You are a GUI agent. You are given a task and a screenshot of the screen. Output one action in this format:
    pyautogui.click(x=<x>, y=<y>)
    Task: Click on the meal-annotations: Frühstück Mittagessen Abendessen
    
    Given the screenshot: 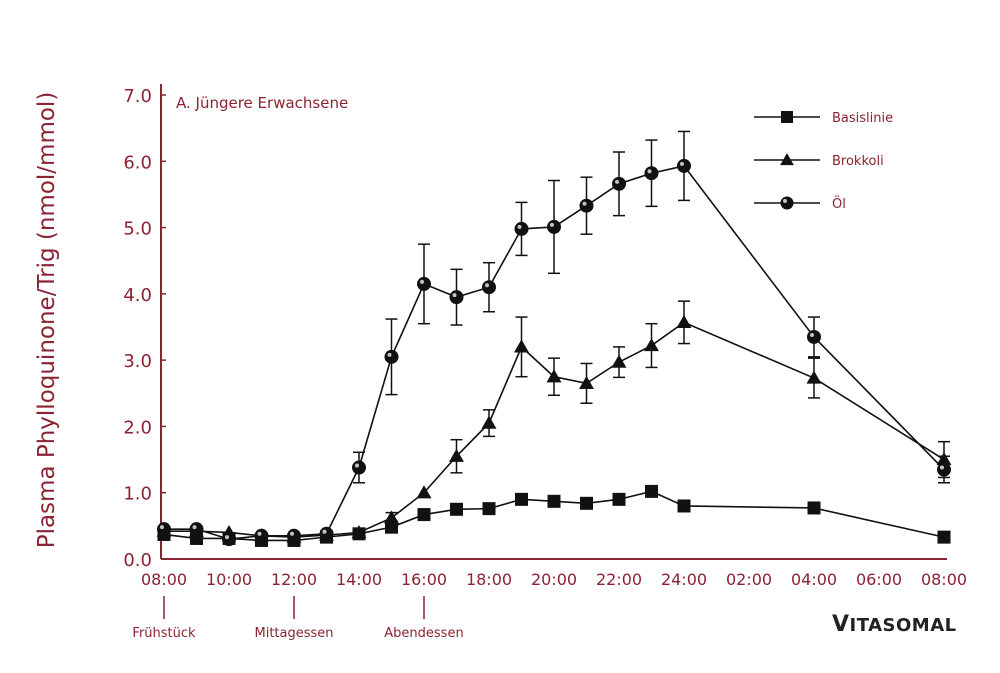 What is the action you would take?
    pyautogui.click(x=298, y=618)
    